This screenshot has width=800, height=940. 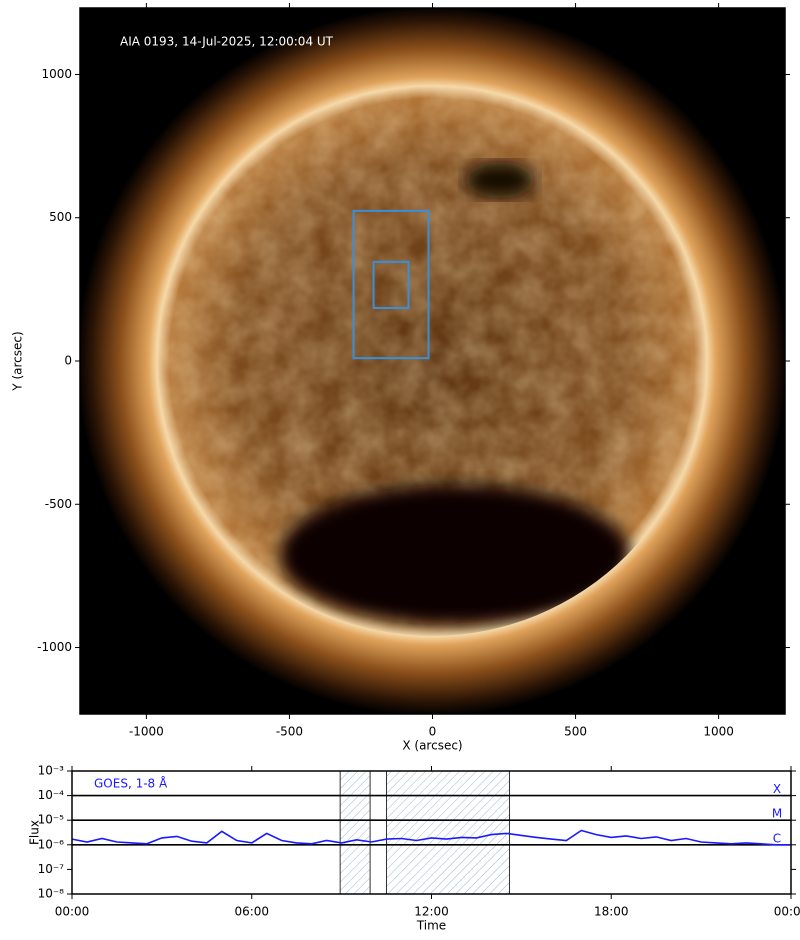 I want to click on region-box, so click(x=391, y=284).